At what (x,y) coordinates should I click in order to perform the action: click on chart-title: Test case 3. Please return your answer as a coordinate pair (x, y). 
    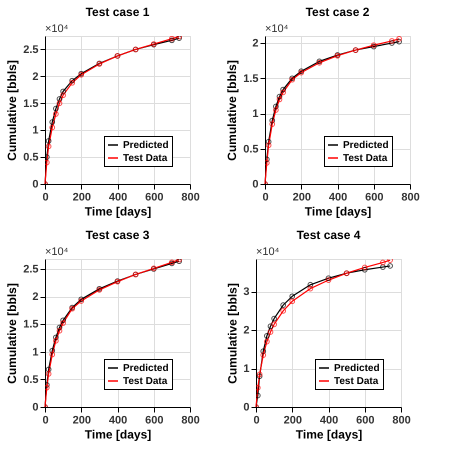
    Looking at the image, I should click on (118, 235).